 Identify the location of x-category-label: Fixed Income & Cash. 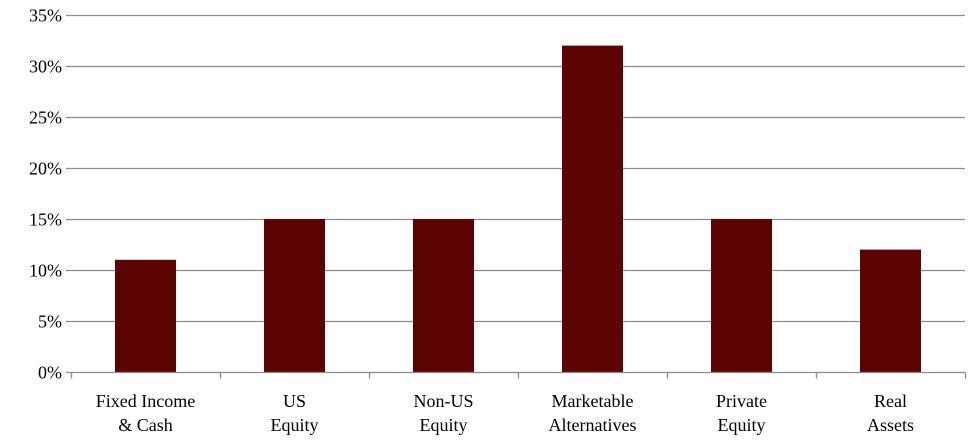
(145, 413).